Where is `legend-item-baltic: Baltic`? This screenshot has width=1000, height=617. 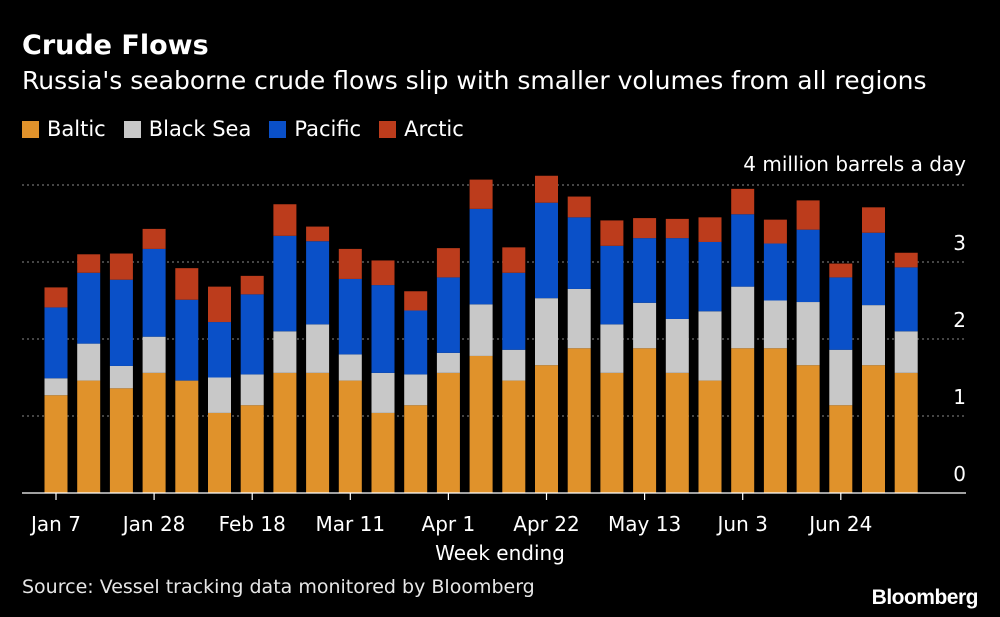
legend-item-baltic: Baltic is located at coordinates (64, 129).